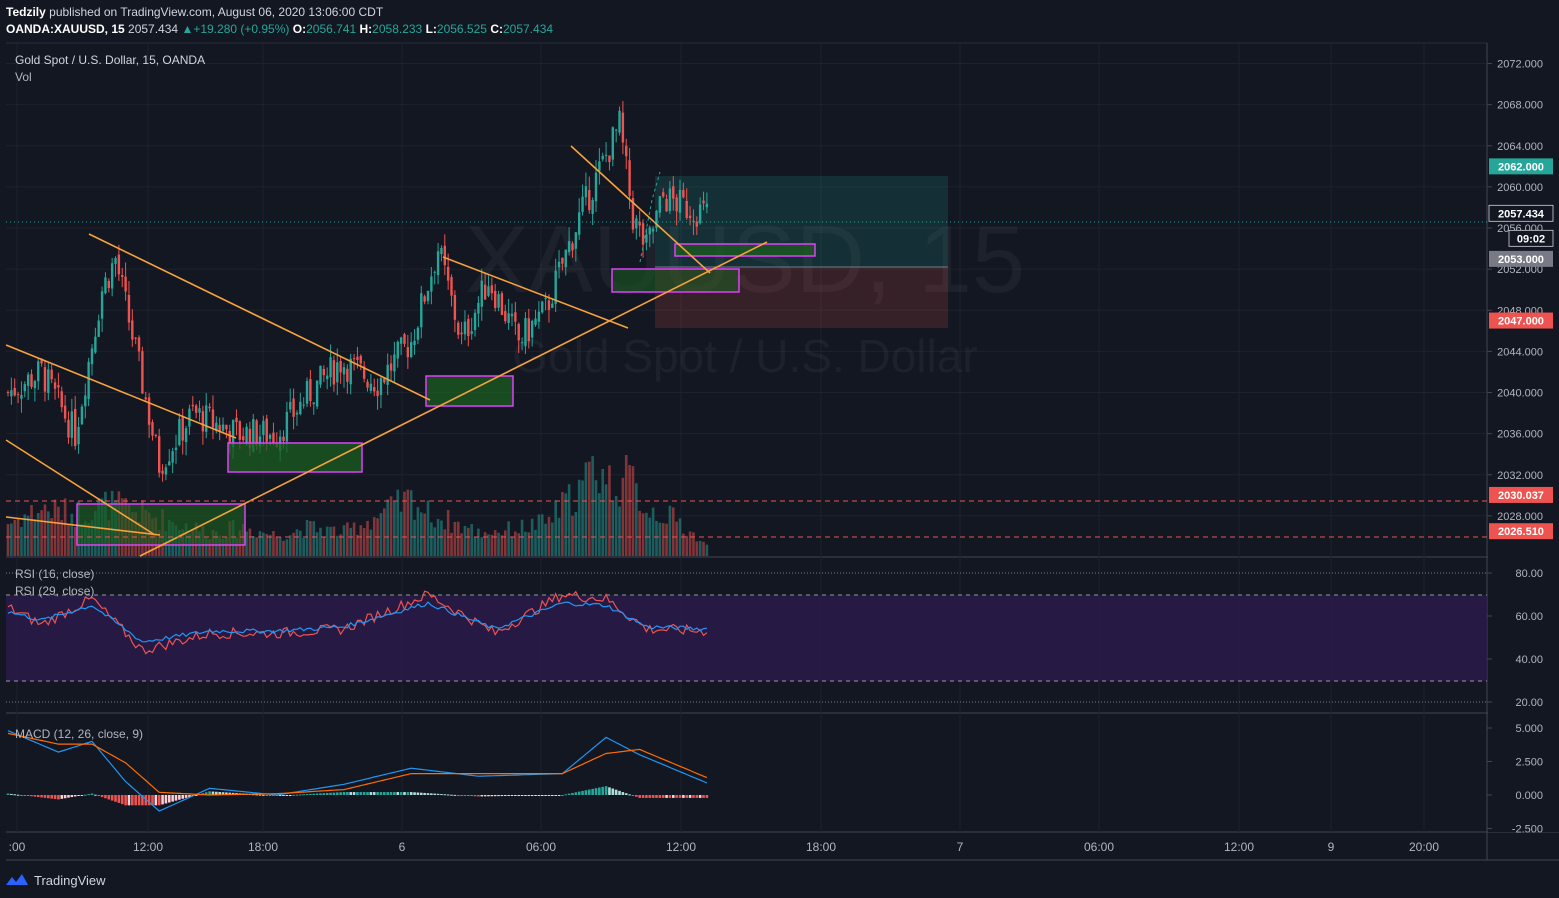 The width and height of the screenshot is (1559, 898). I want to click on watermark-symbol: XAUUSD, 15, so click(745, 259).